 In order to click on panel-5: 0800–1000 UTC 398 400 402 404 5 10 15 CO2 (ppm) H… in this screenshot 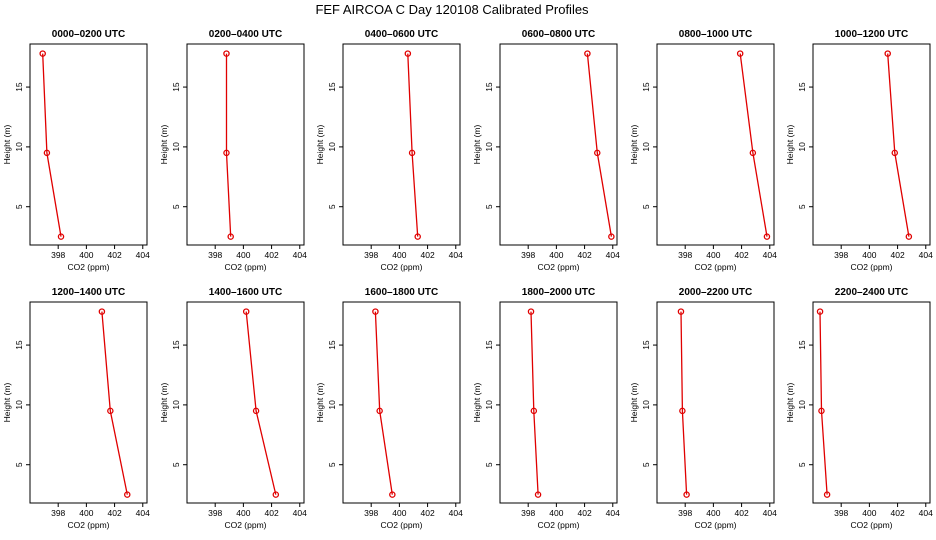, I will do `click(703, 150)`.